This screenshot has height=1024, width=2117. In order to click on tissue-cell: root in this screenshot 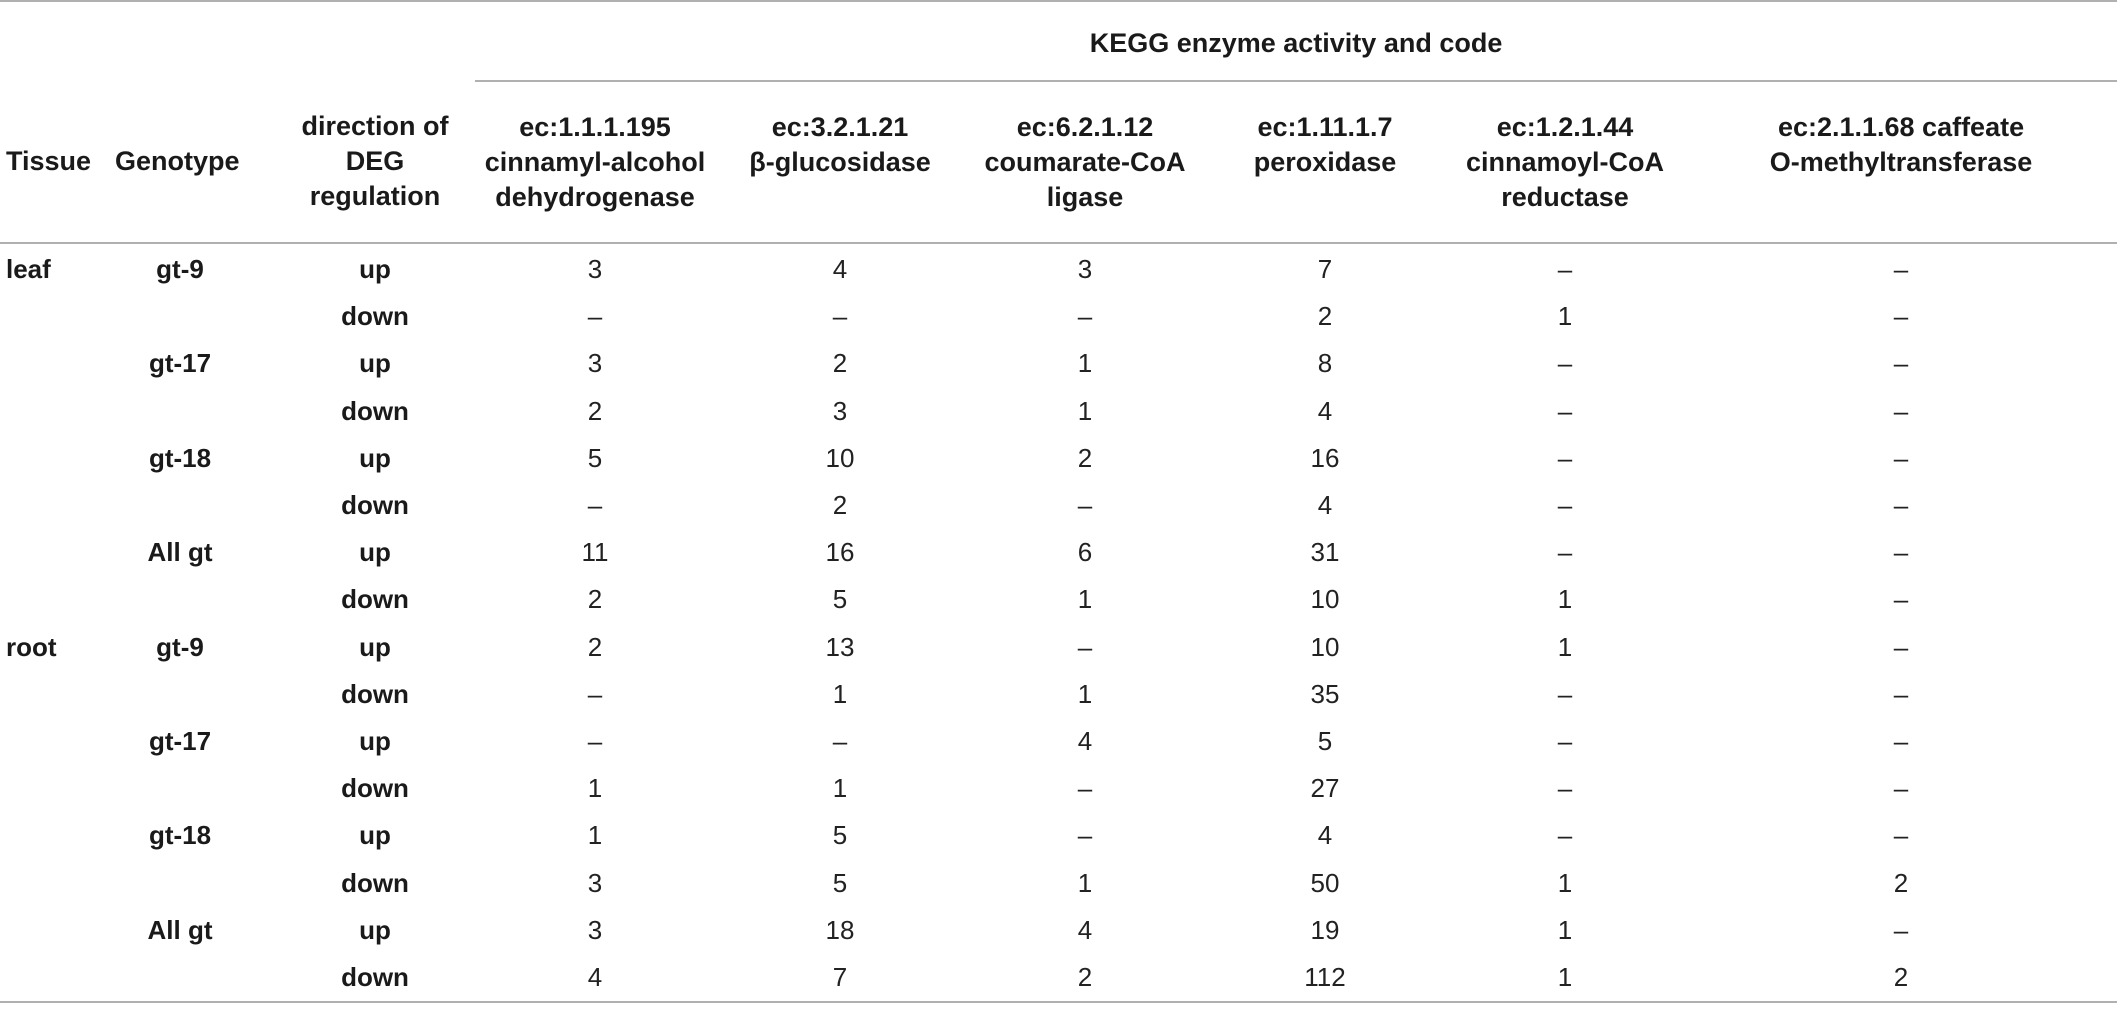, I will do `click(31, 646)`.